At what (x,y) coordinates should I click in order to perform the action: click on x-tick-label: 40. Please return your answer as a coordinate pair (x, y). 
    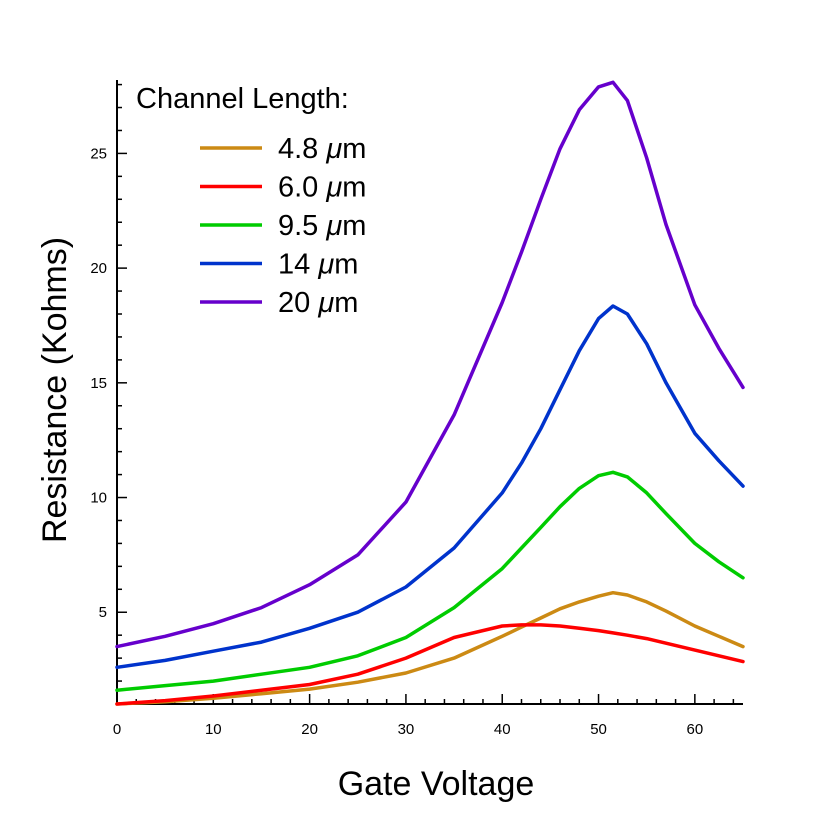
    Looking at the image, I should click on (502, 729).